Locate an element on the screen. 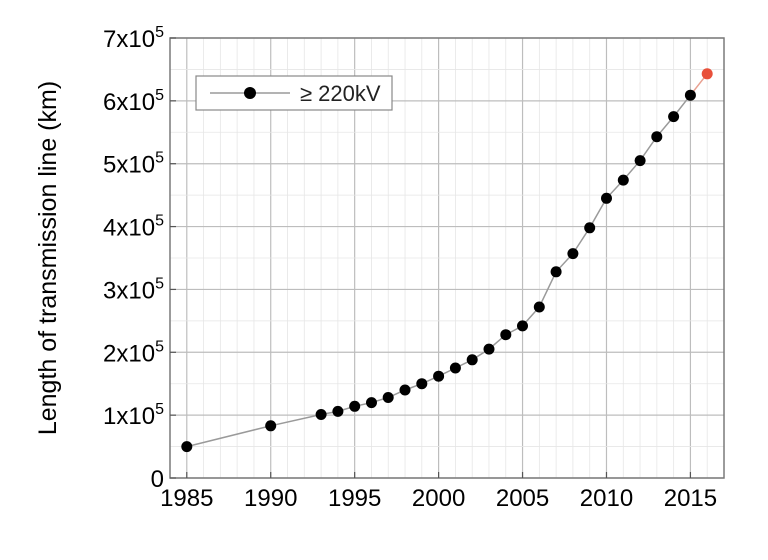  y-axis-title: Length of transmission line (km) is located at coordinates (48, 258).